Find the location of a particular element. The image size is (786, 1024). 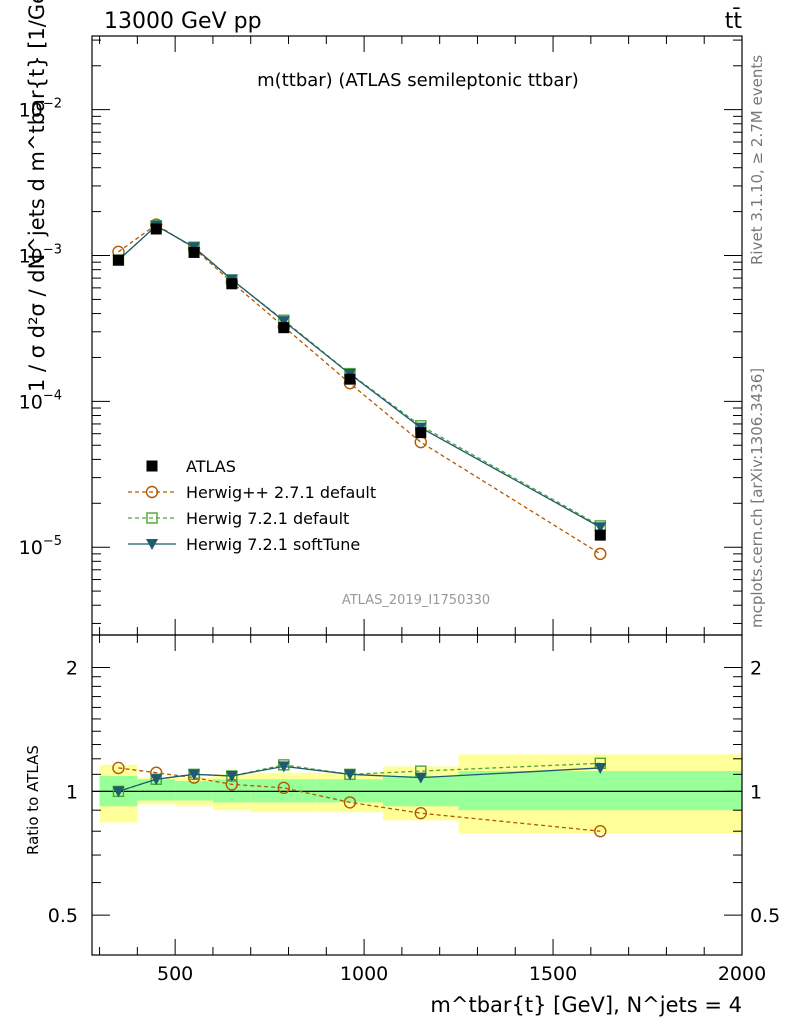

rivet-label: Rivet 3.1.10, ≥ 2.7M events is located at coordinates (757, 160).